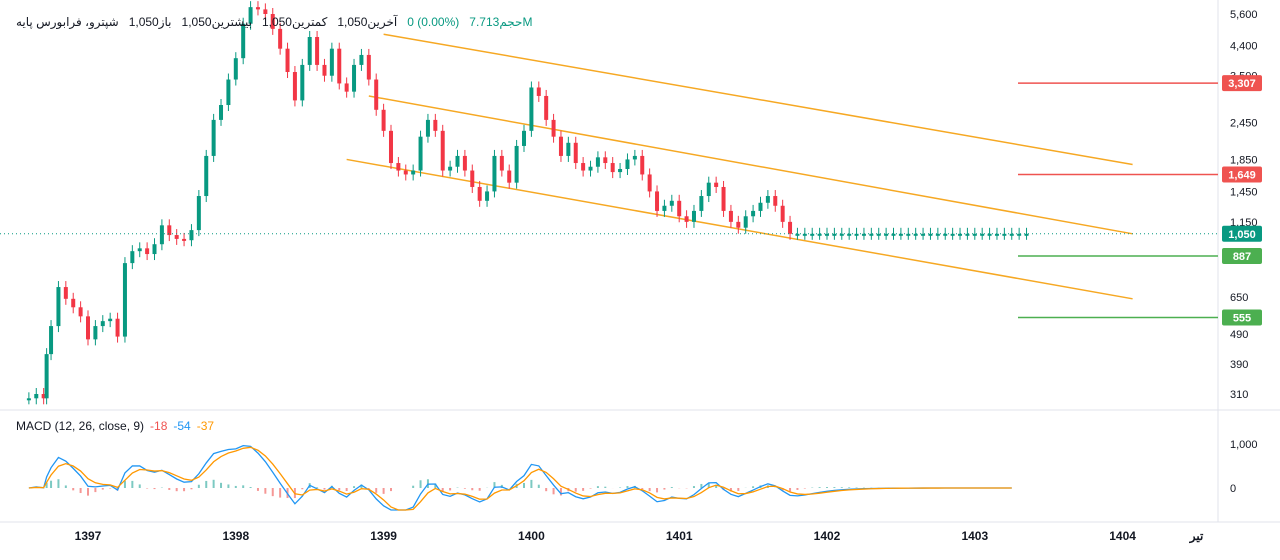 The width and height of the screenshot is (1280, 560). I want to click on y-tick-label: 1,850, so click(1244, 160).